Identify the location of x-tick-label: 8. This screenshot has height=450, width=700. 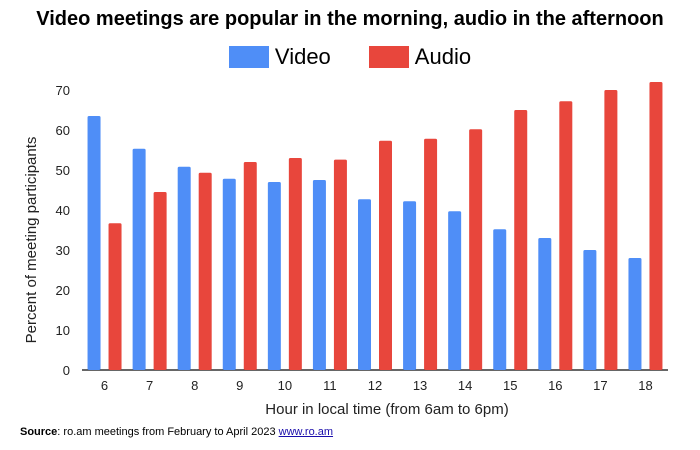
(194, 385).